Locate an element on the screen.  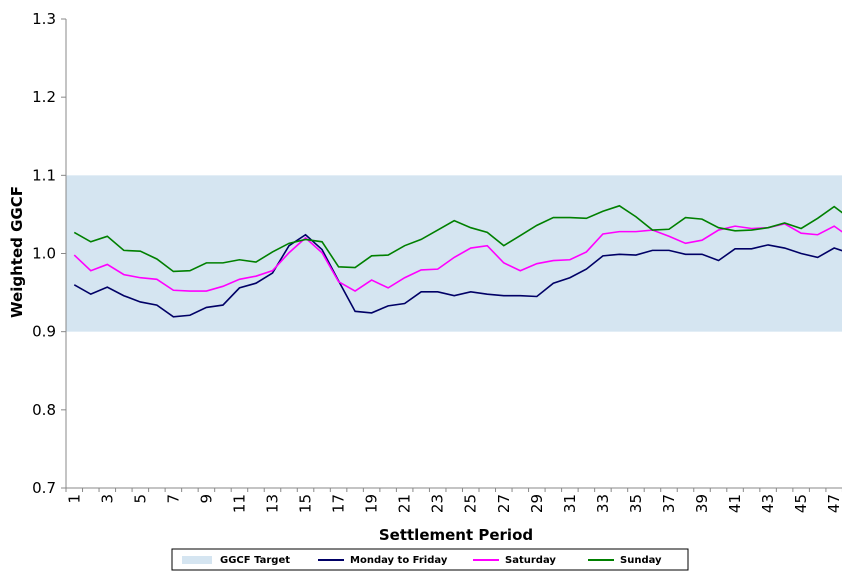
y-tick-label: 0.7 is located at coordinates (44, 488).